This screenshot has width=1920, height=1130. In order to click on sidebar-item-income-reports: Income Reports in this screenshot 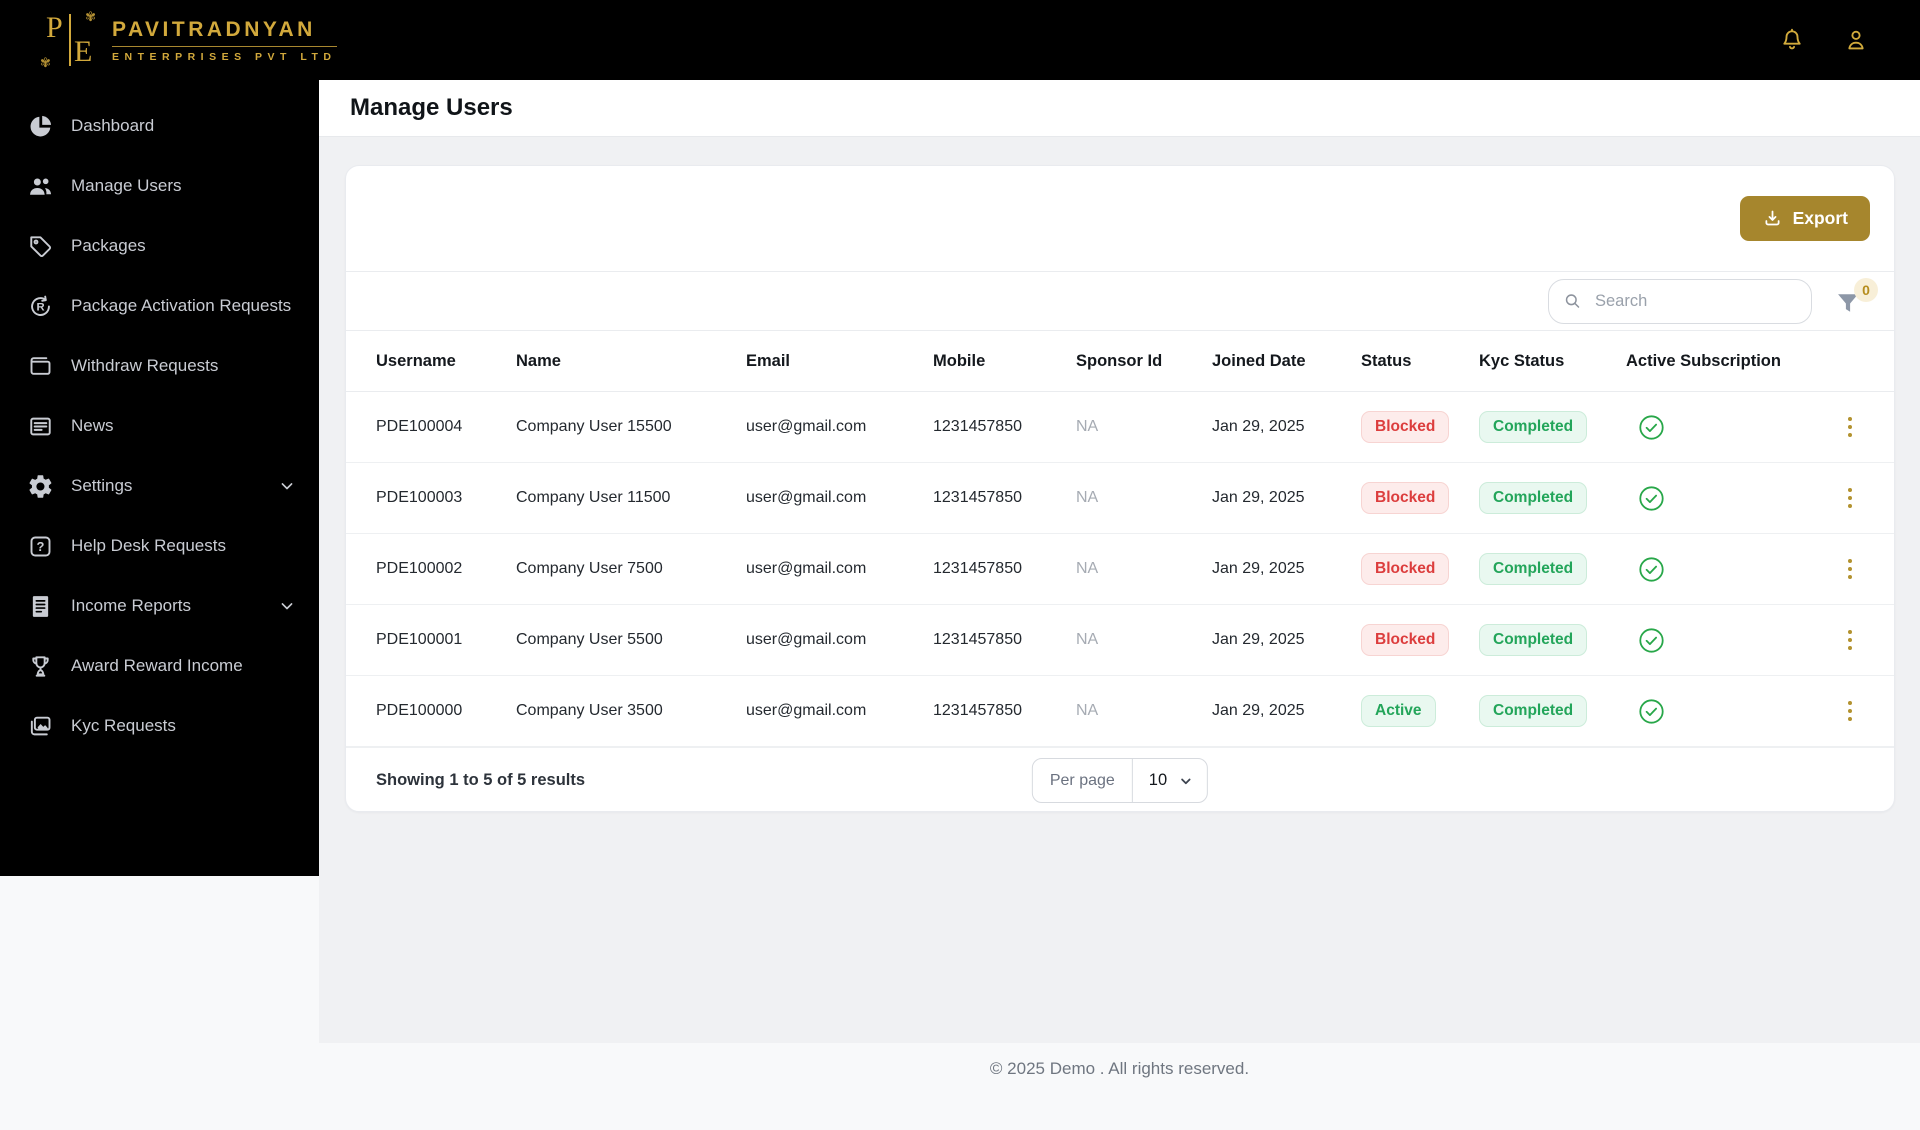, I will do `click(159, 606)`.